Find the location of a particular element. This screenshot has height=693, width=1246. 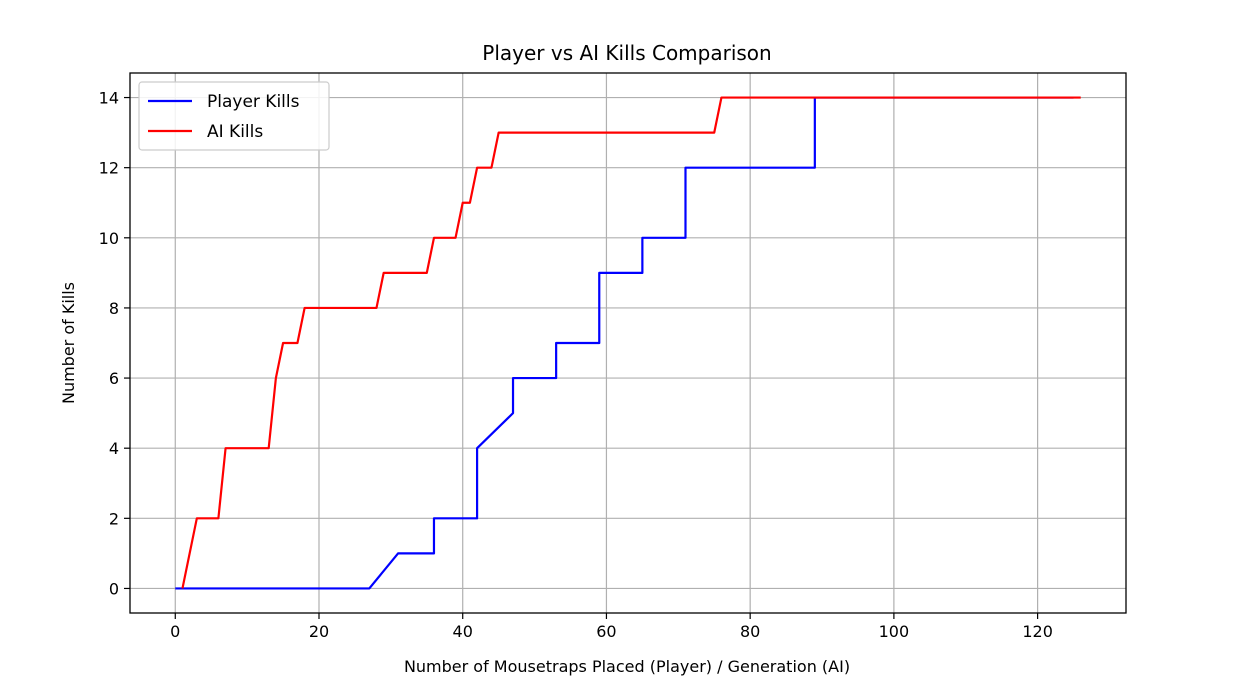

legend-box is located at coordinates (234, 116).